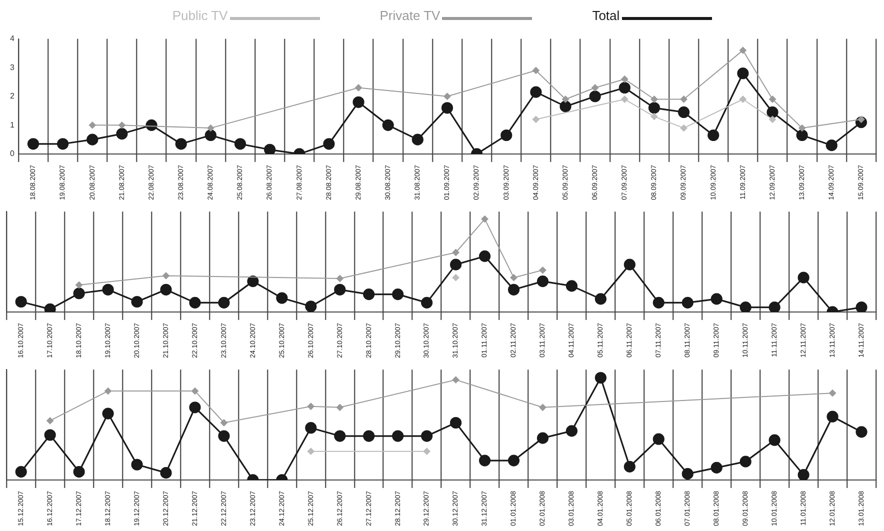  I want to click on y-tick-label: 0, so click(12, 153).